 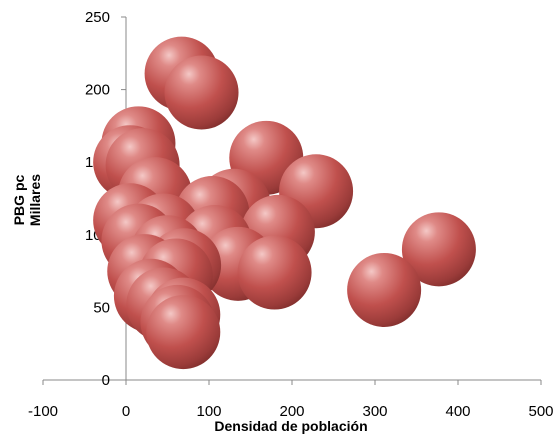 What do you see at coordinates (126, 411) in the screenshot?
I see `x-tick-label: 0` at bounding box center [126, 411].